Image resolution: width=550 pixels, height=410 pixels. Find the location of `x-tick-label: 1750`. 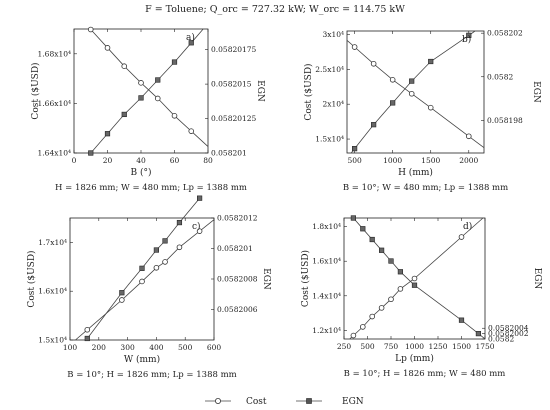

x-tick-label: 1750 is located at coordinates (484, 346).